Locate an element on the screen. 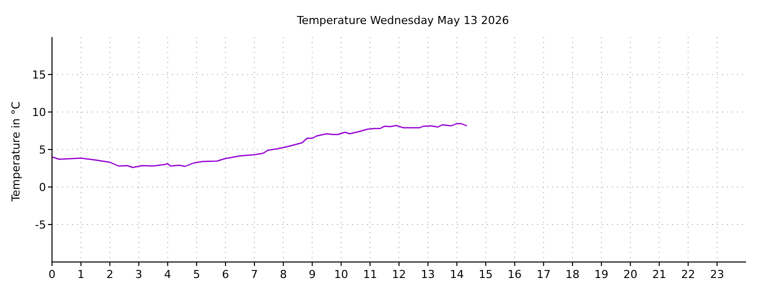 The image size is (768, 288). x-tick-label: 18 is located at coordinates (573, 274).